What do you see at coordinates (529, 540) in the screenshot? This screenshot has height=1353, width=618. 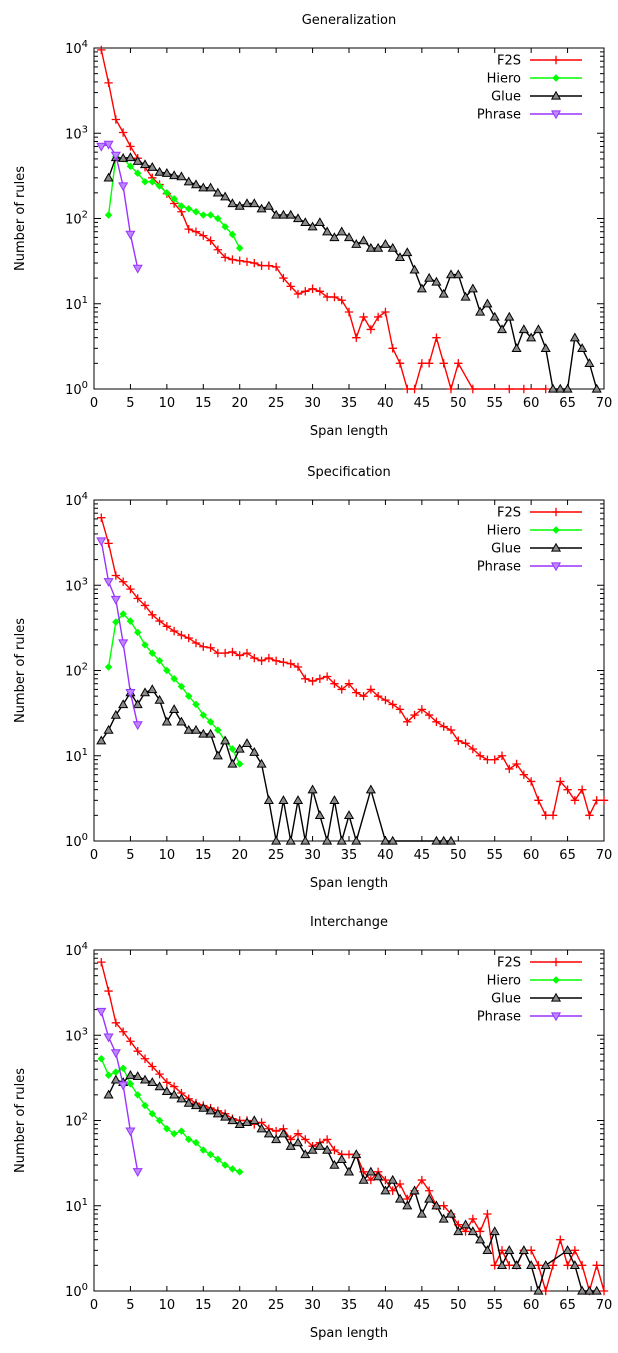 I see `legend: F2S Hiero Glue Phrase` at bounding box center [529, 540].